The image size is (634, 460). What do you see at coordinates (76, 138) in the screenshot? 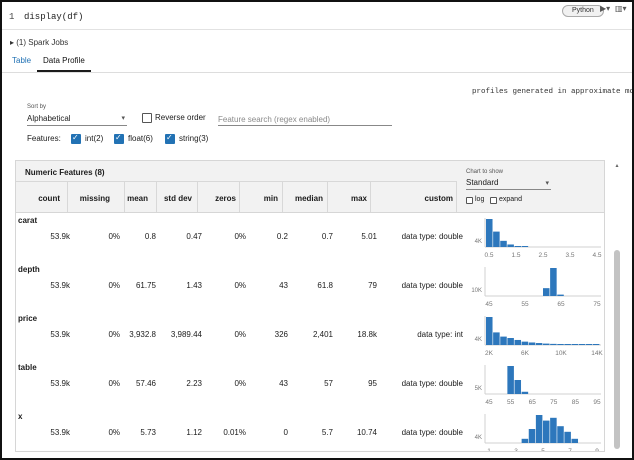
I see `int-type-checkbox` at bounding box center [76, 138].